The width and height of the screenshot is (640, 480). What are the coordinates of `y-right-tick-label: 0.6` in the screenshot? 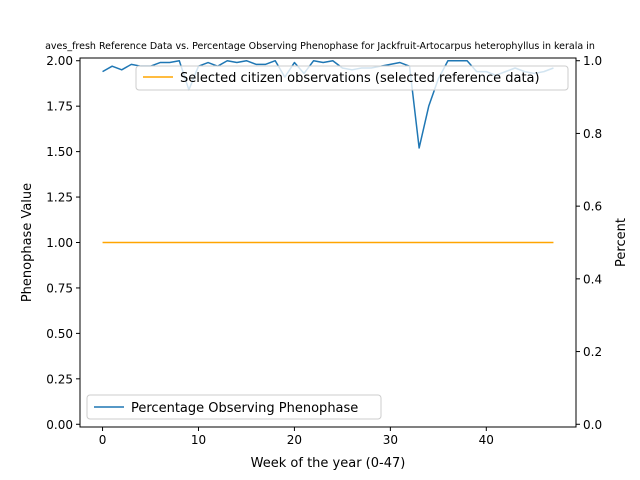 It's located at (592, 207).